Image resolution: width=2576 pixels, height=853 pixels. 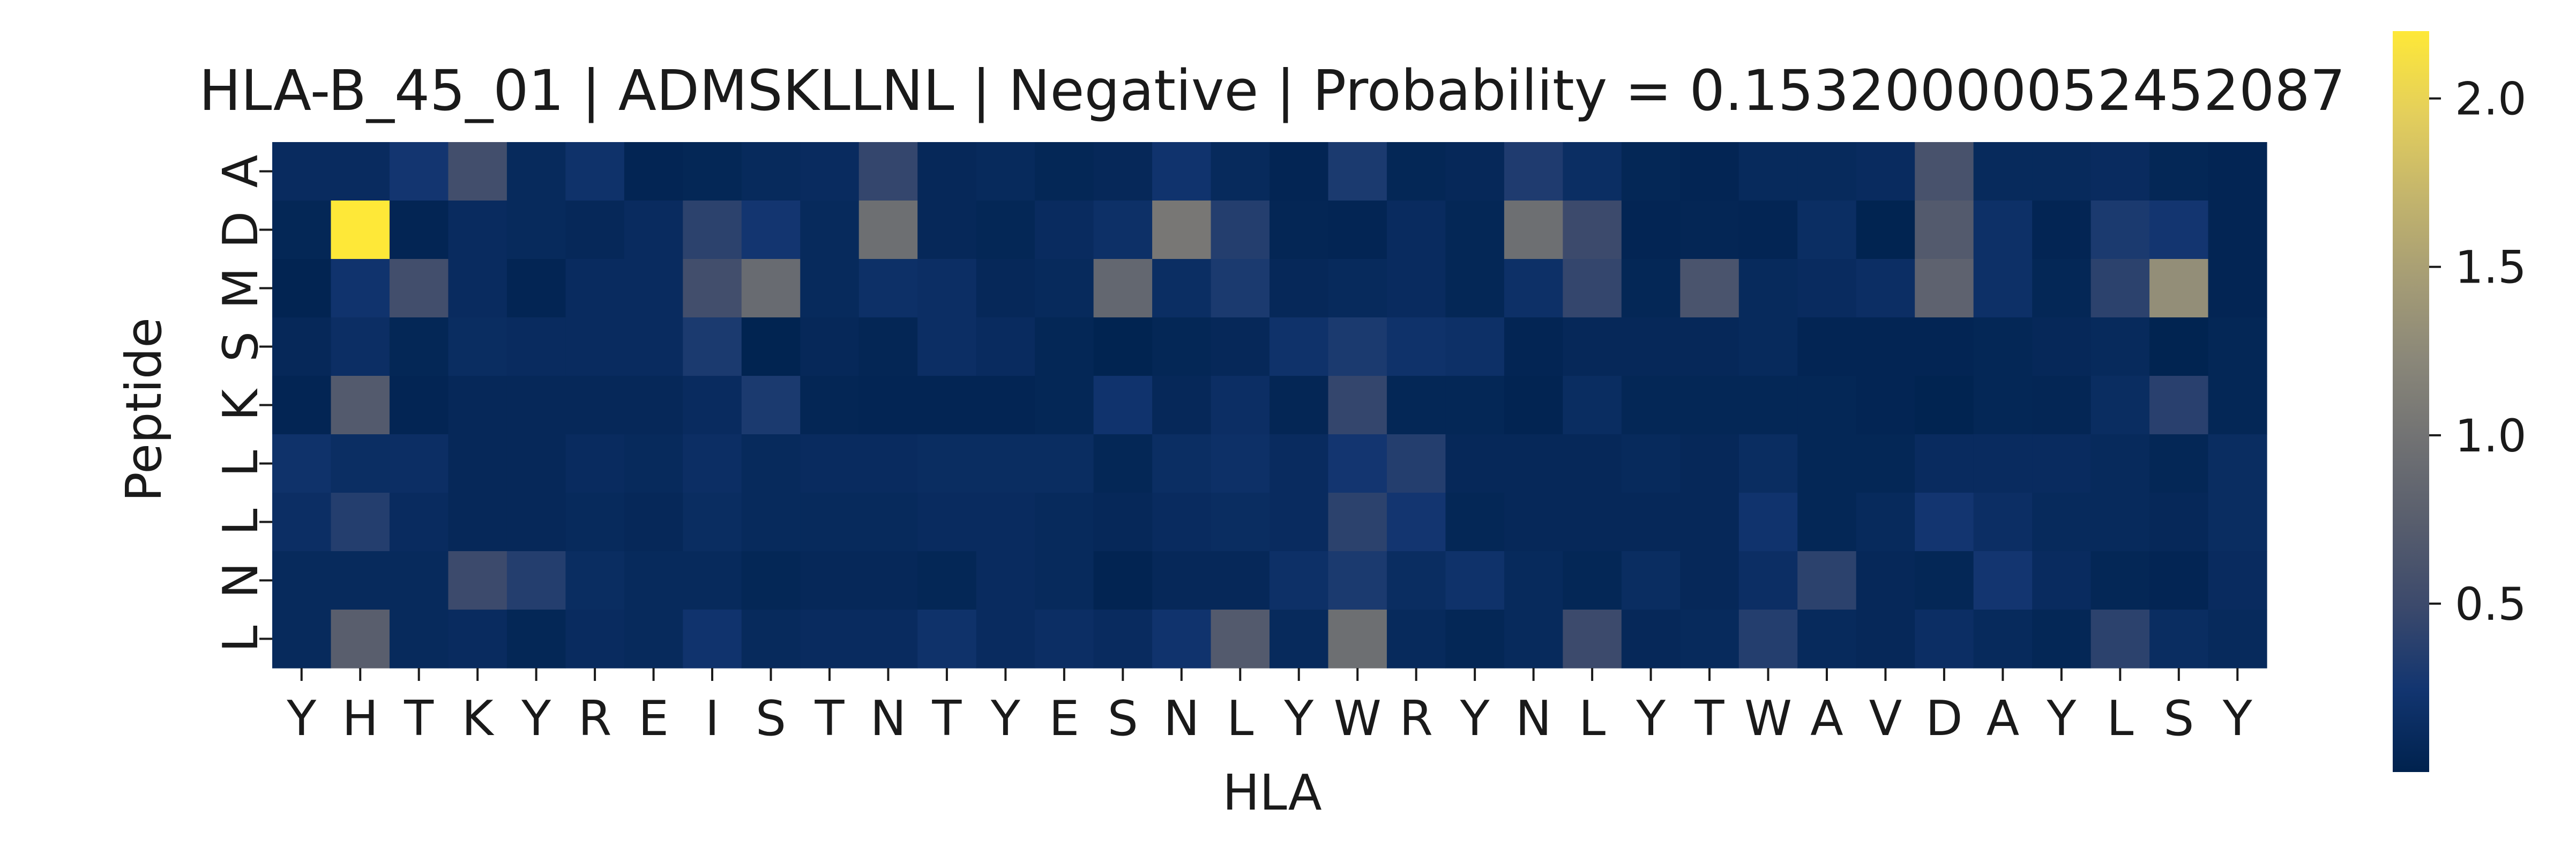 What do you see at coordinates (144, 409) in the screenshot?
I see `y-axis-label: Peptide` at bounding box center [144, 409].